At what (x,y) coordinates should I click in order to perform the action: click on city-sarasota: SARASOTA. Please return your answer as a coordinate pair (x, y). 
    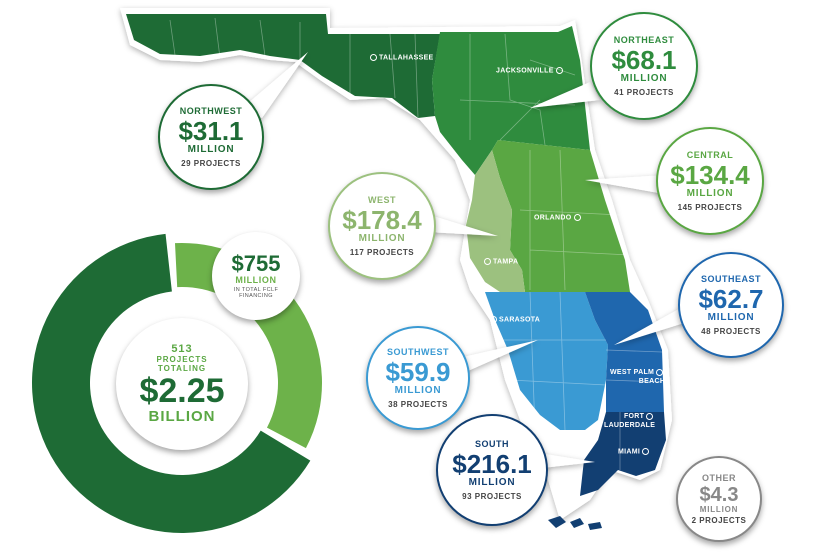
    Looking at the image, I should click on (515, 319).